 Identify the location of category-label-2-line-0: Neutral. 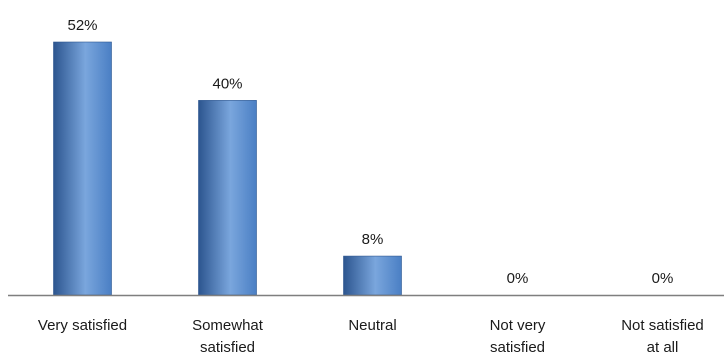
(372, 325).